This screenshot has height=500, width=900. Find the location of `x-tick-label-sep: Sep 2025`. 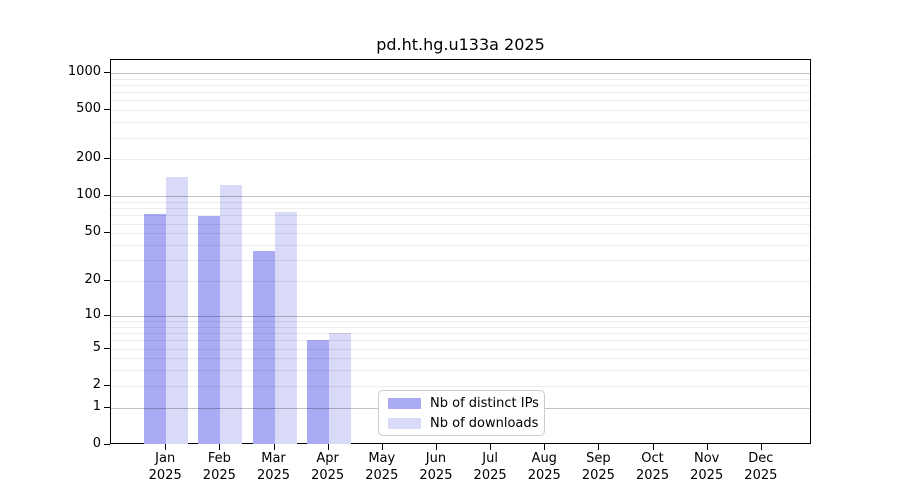

x-tick-label-sep: Sep 2025 is located at coordinates (598, 467).